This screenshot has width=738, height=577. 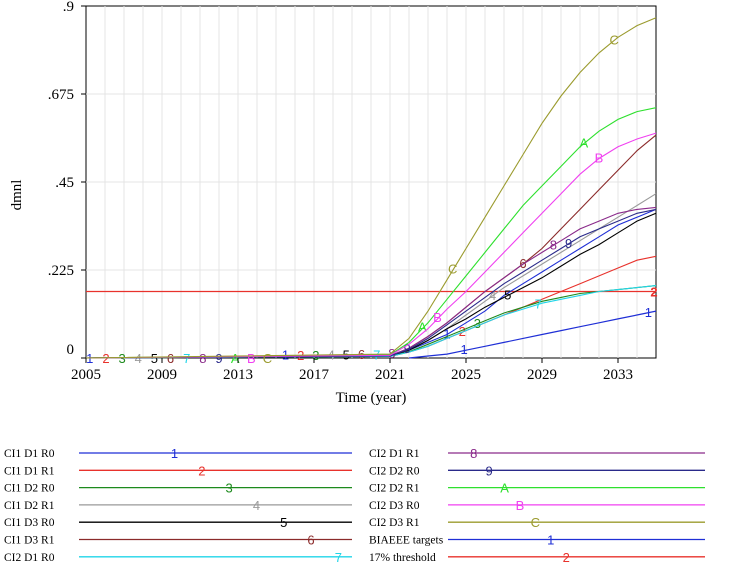 I want to click on x-tick-label: 2033, so click(x=618, y=375).